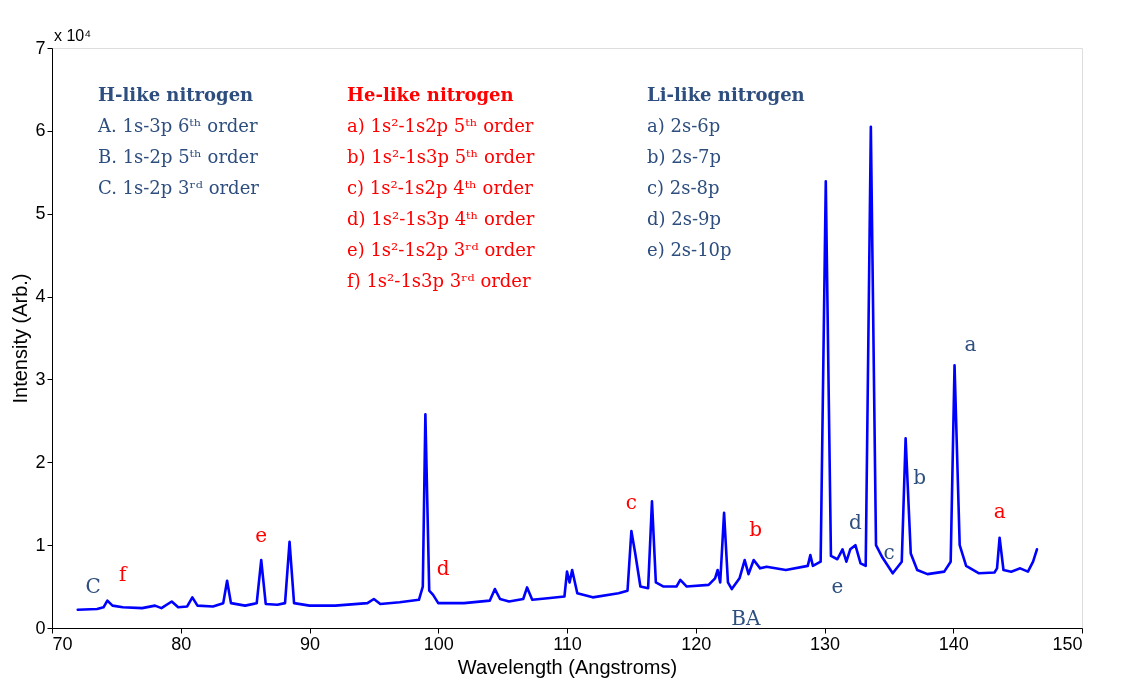 The width and height of the screenshot is (1144, 698). What do you see at coordinates (825, 643) in the screenshot?
I see `x-tick-label: 130` at bounding box center [825, 643].